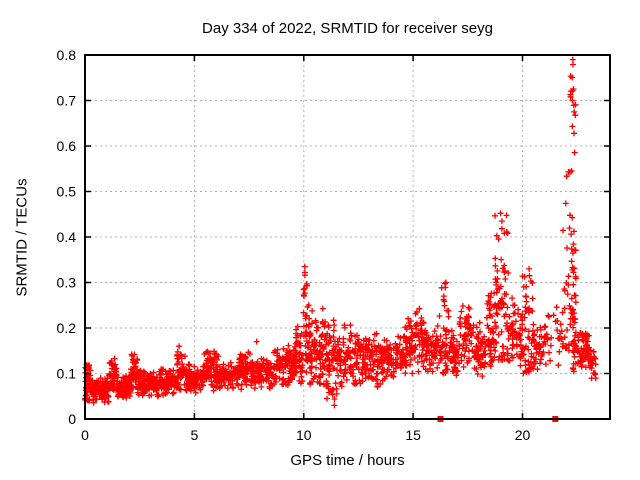  Describe the element at coordinates (67, 328) in the screenshot. I see `y-tick-label: 0.2` at that location.